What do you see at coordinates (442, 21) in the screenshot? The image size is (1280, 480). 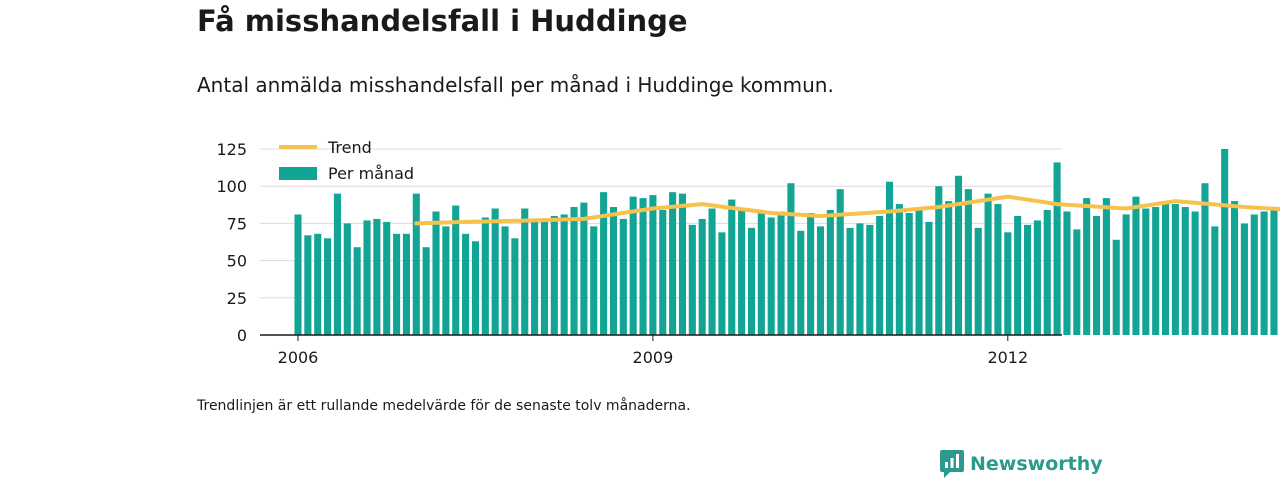 I see `chart-title: Få misshandelsfall i Huddinge` at bounding box center [442, 21].